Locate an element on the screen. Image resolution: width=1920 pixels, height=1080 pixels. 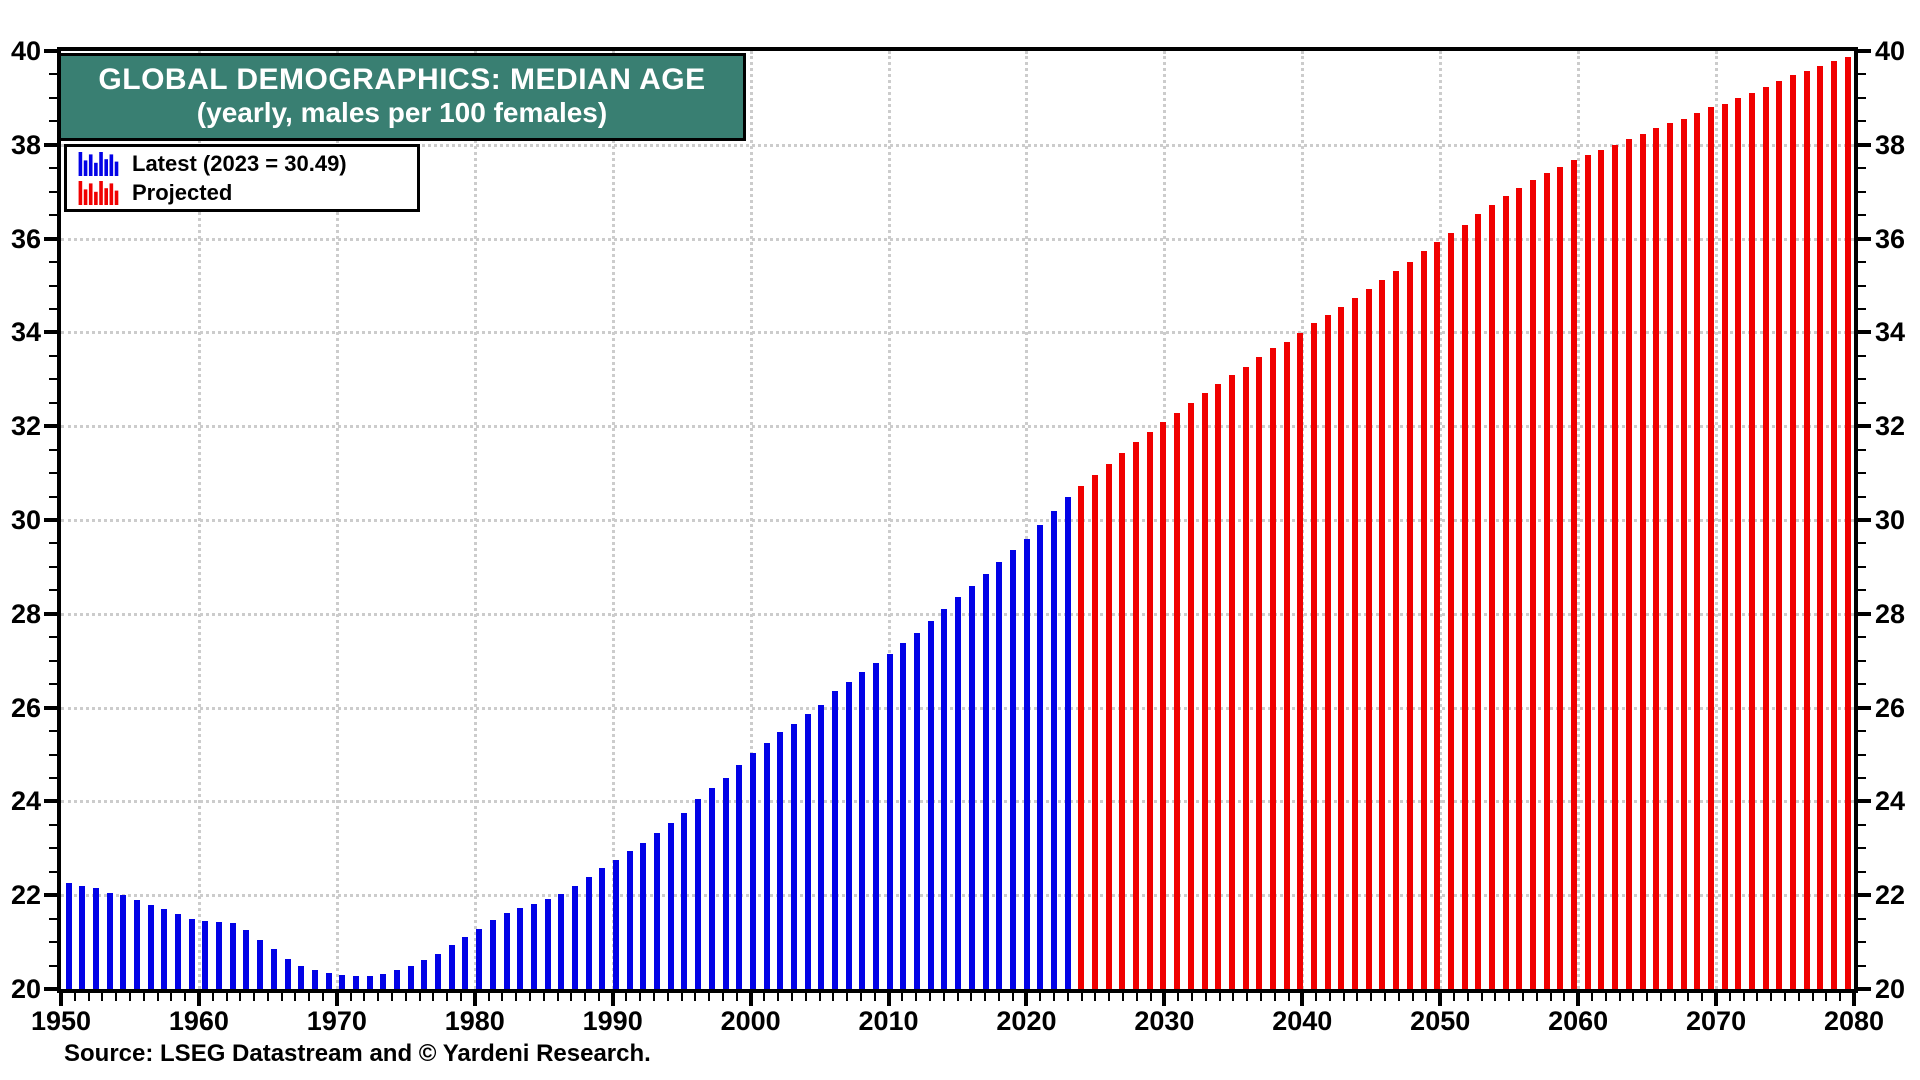
x-tick-1991 is located at coordinates (626, 997).